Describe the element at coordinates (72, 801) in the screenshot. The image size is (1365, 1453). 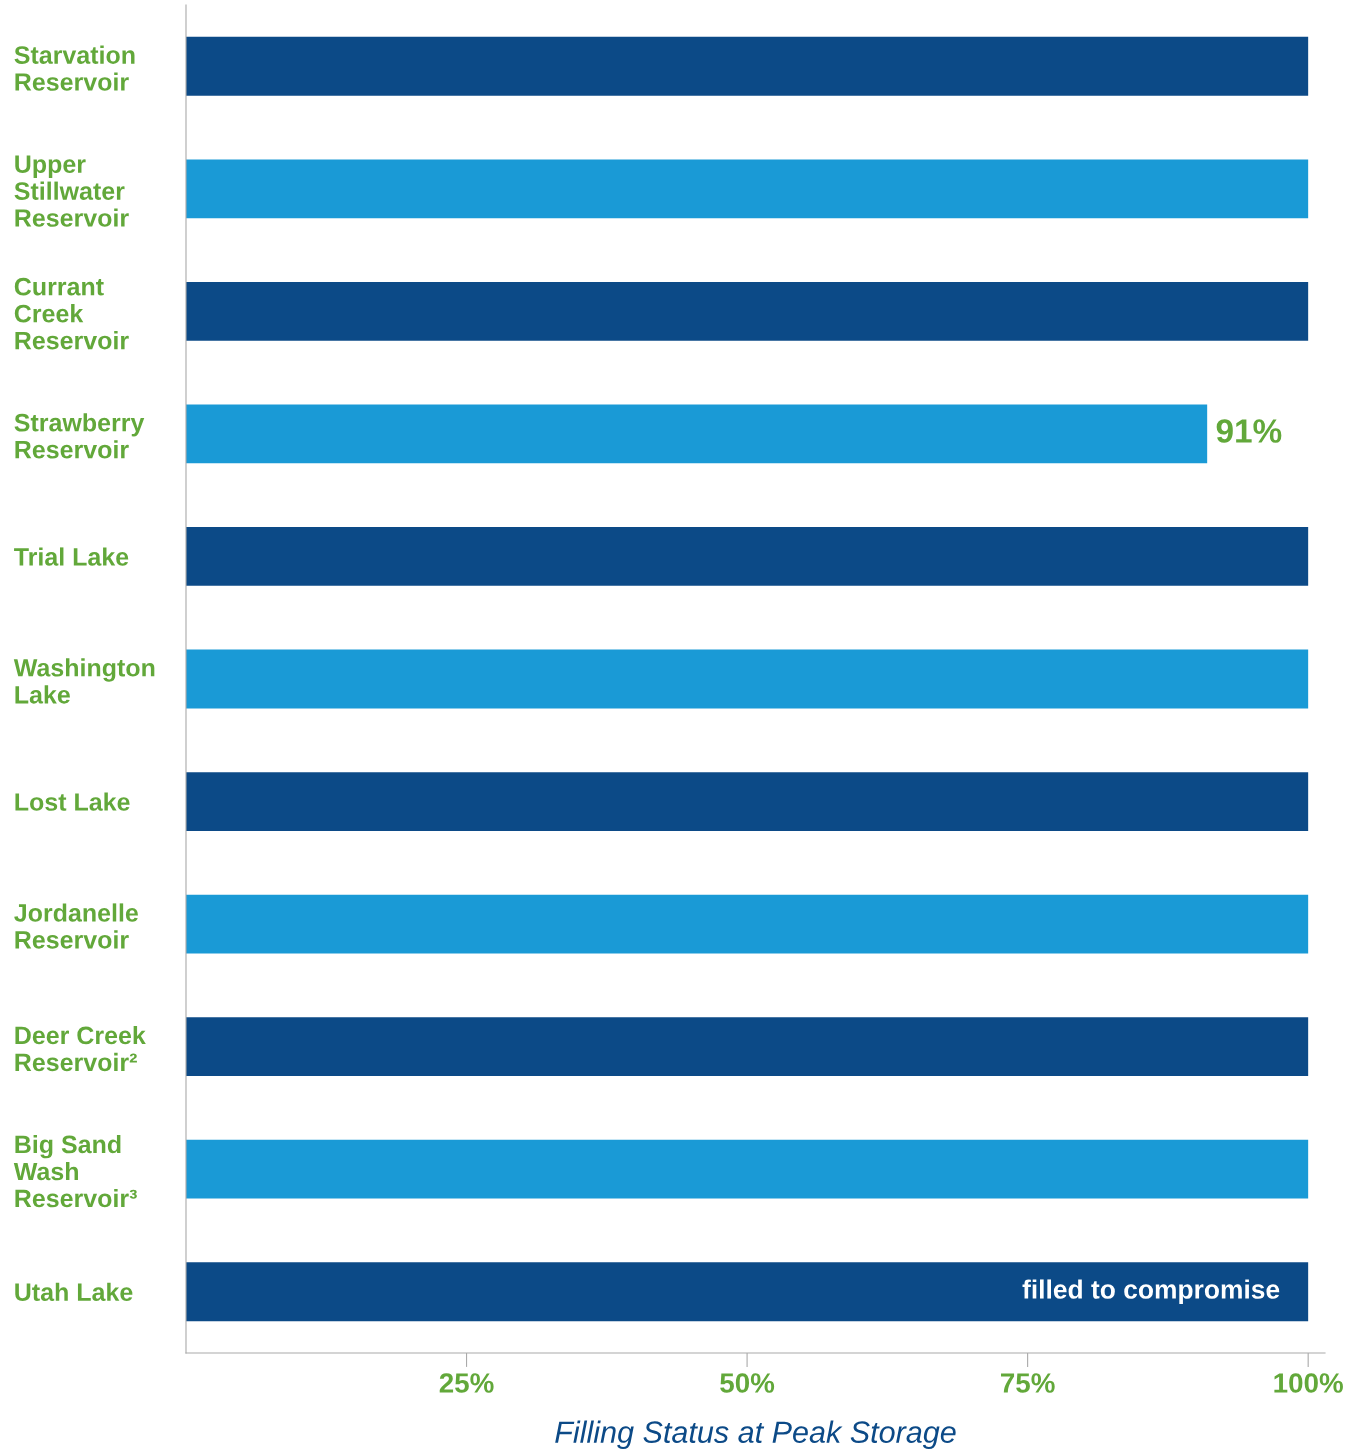
I see `y-tick-label: Lost Lake` at that location.